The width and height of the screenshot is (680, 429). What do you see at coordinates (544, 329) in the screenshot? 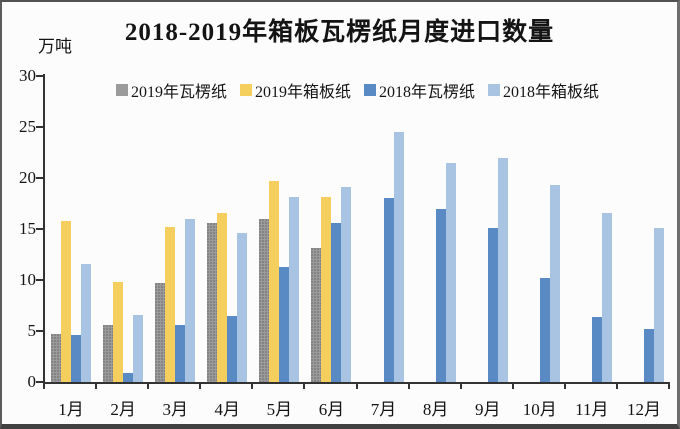
I see `bar-2018年瓦楞纸-10月` at bounding box center [544, 329].